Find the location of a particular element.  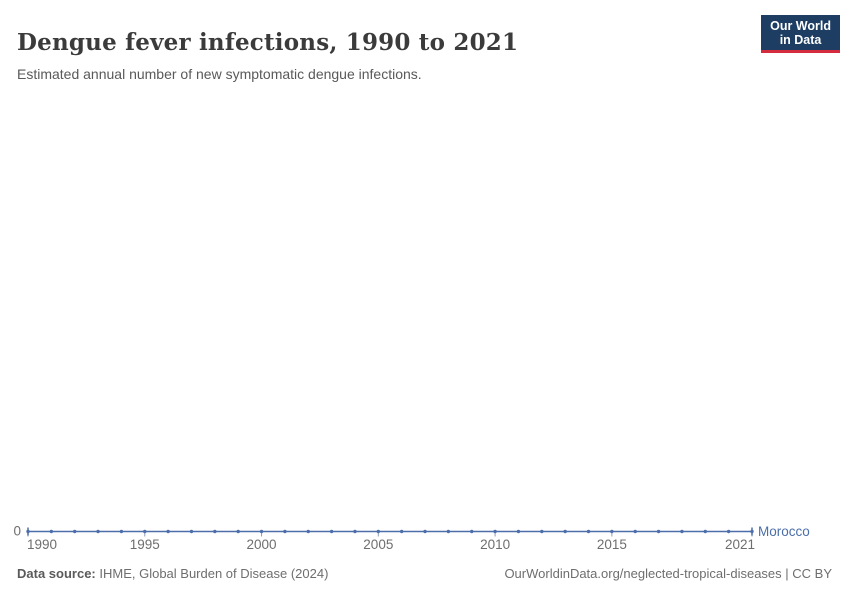

x-axis-label: 2010 is located at coordinates (495, 544).